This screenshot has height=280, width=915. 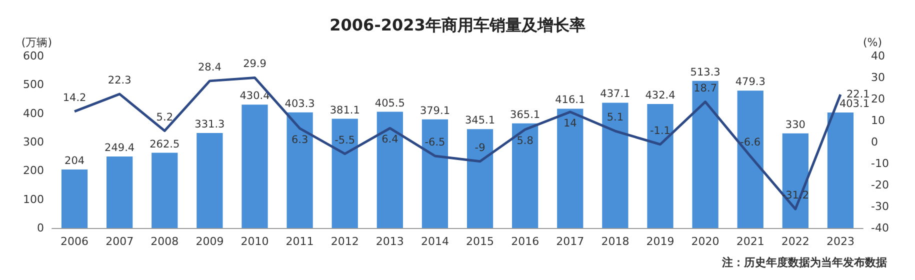 What do you see at coordinates (804, 262) in the screenshot?
I see `text: 注：历史年度数据为当年发布数据` at bounding box center [804, 262].